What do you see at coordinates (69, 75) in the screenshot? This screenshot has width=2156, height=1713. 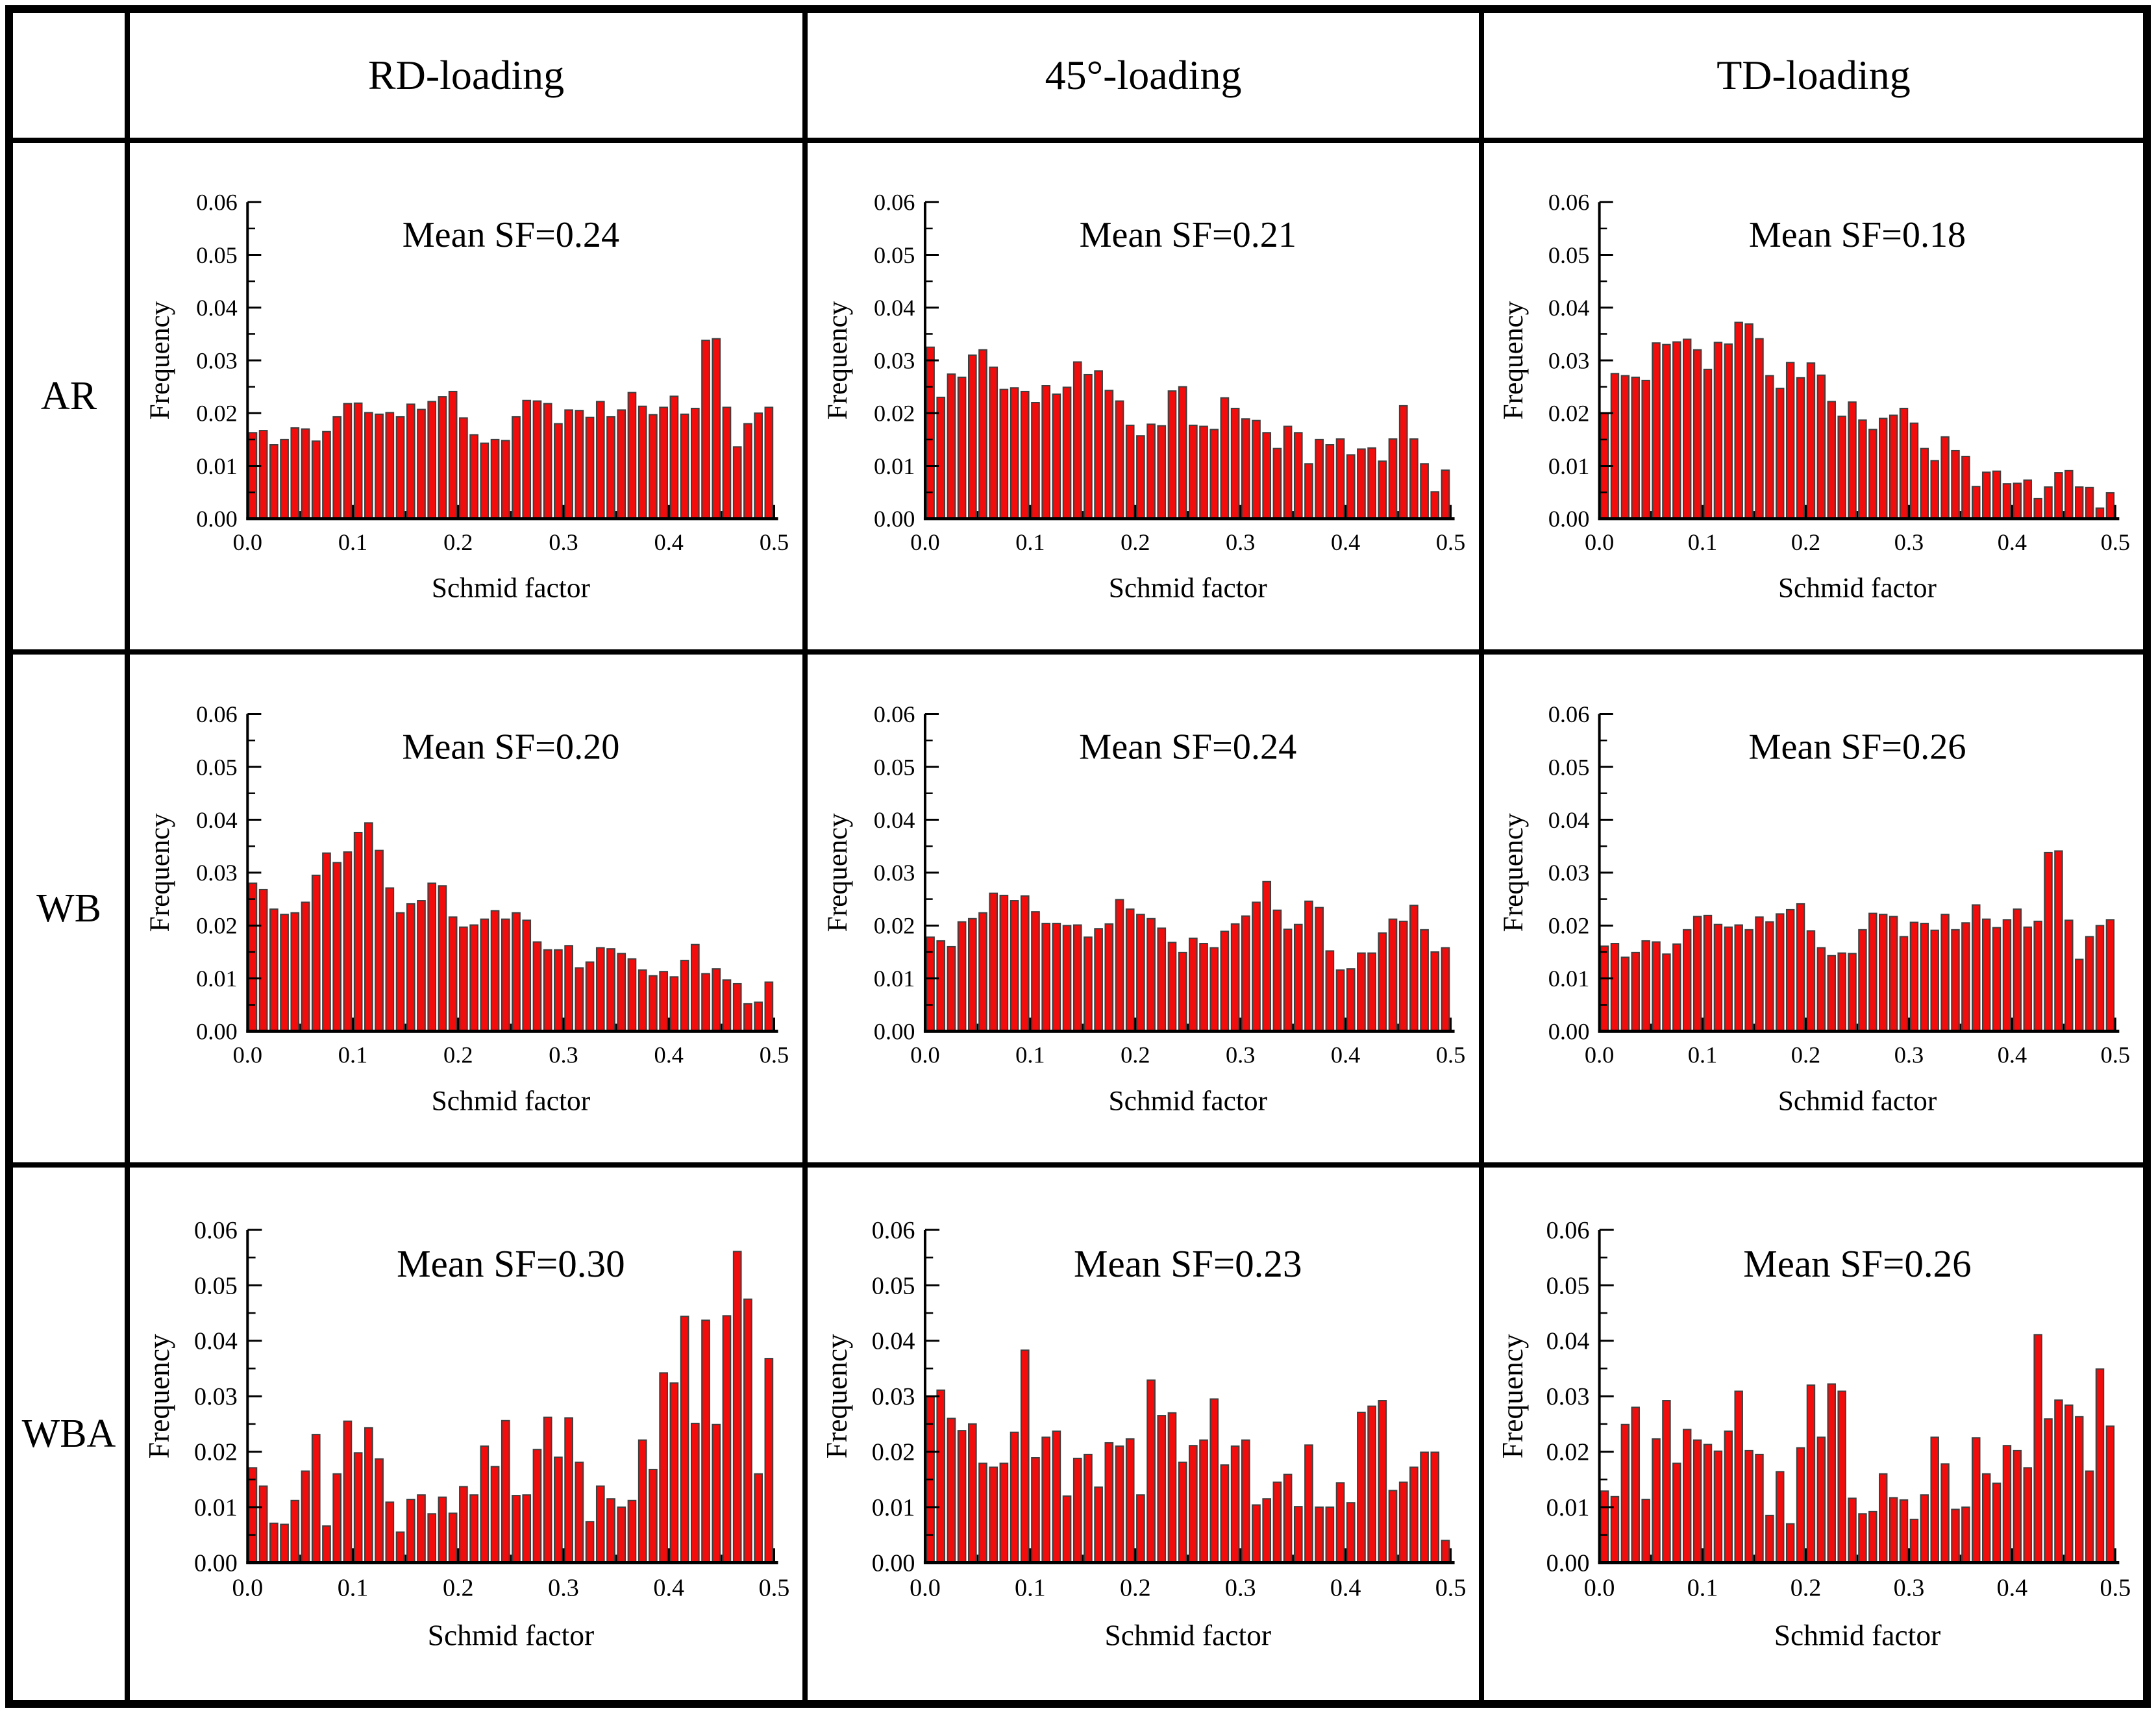 I see `corner-cell` at bounding box center [69, 75].